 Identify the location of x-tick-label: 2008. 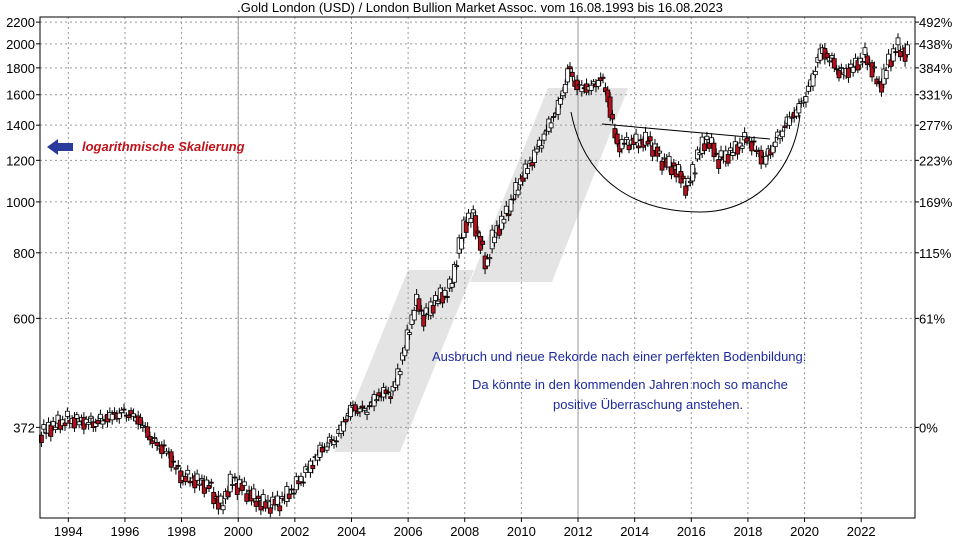
(464, 531).